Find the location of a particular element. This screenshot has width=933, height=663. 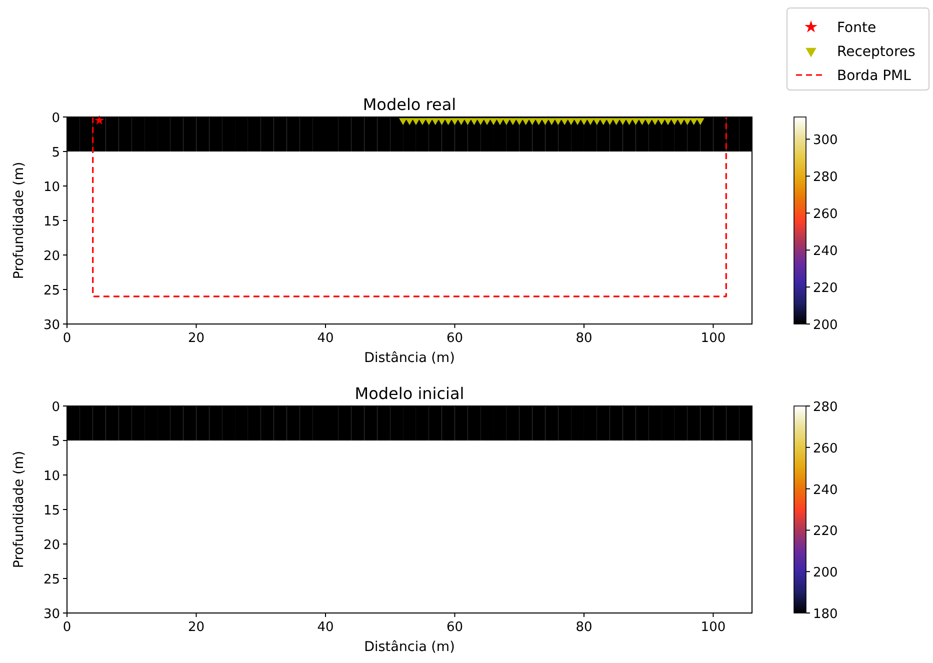

legend-label: Receptores is located at coordinates (876, 52).